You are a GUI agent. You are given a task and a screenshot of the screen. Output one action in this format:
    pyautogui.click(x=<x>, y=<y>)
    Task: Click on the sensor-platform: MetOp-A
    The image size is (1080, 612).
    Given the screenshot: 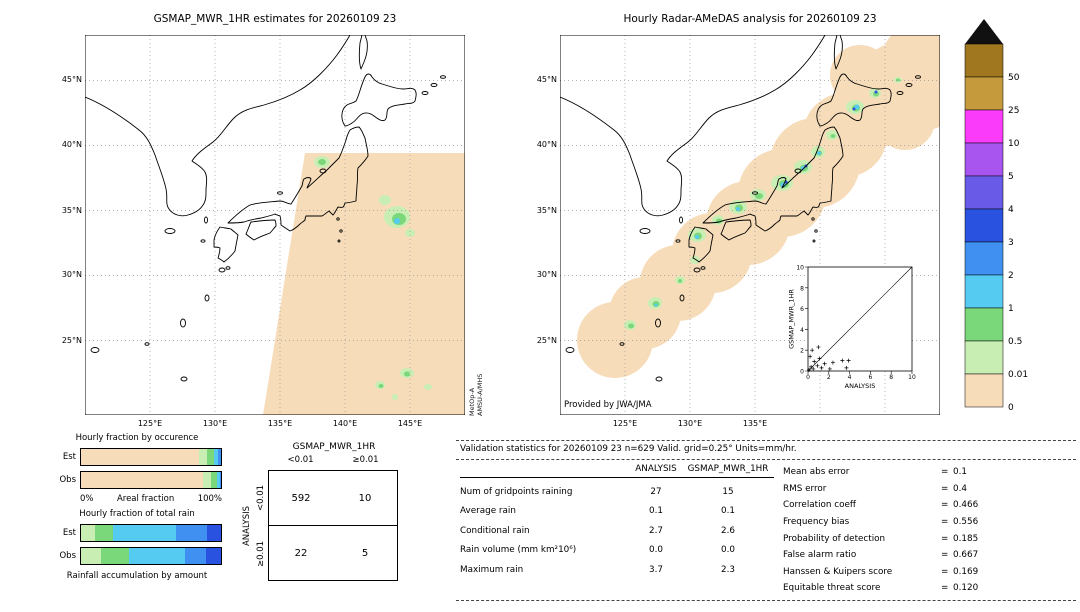 What is the action you would take?
    pyautogui.click(x=472, y=401)
    